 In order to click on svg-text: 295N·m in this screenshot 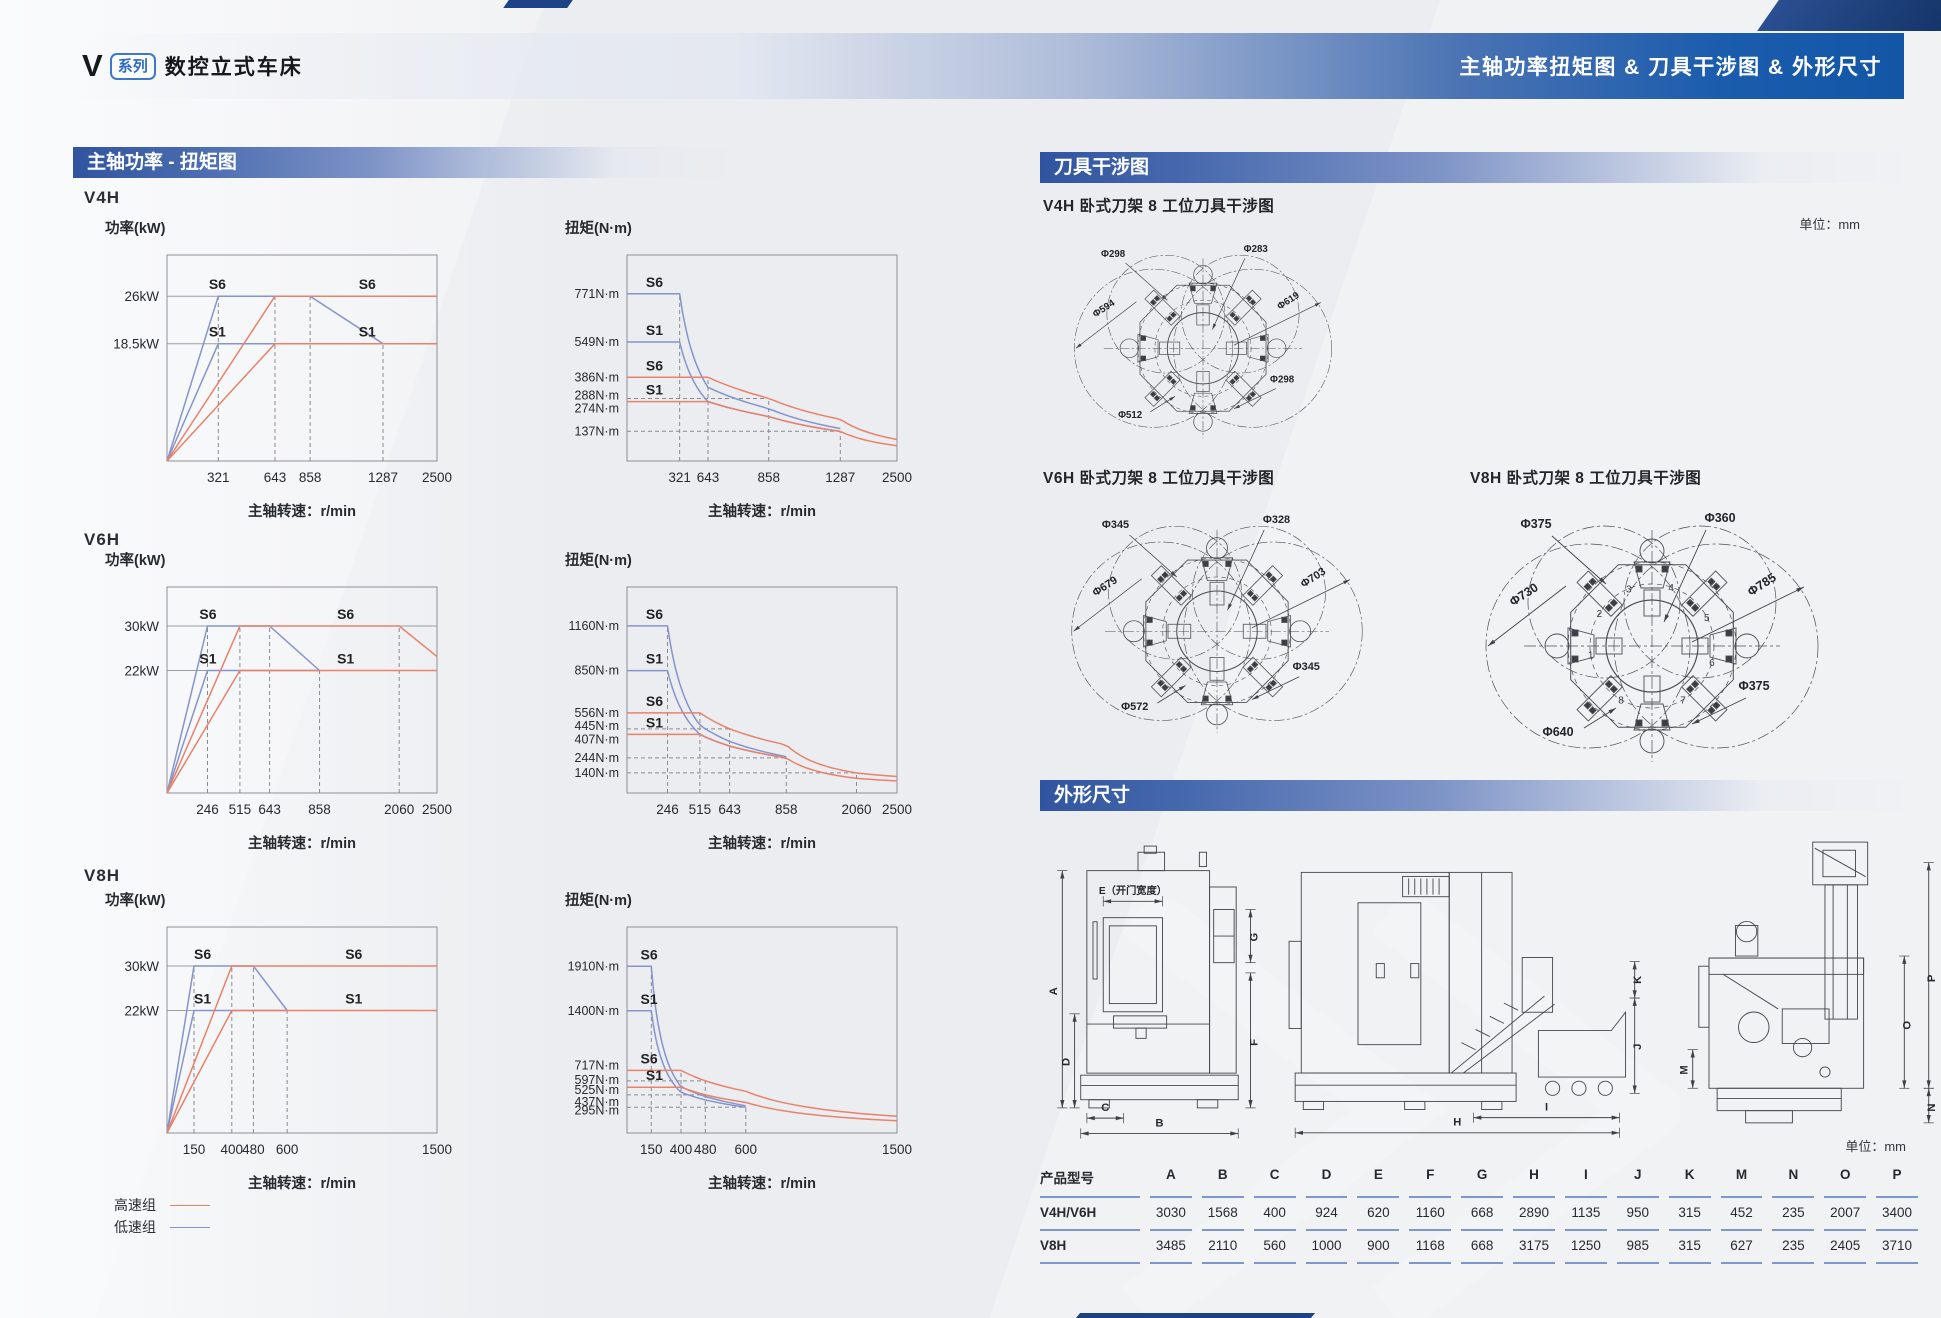, I will do `click(597, 1110)`.